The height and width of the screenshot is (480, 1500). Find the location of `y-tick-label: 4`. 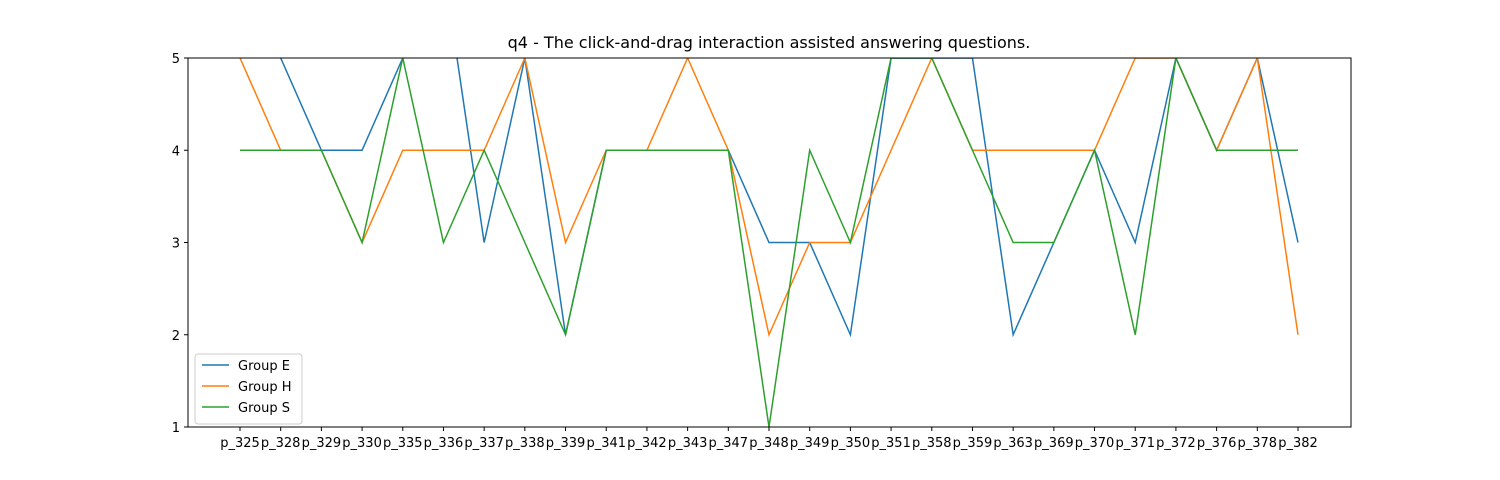

y-tick-label: 4 is located at coordinates (176, 151).